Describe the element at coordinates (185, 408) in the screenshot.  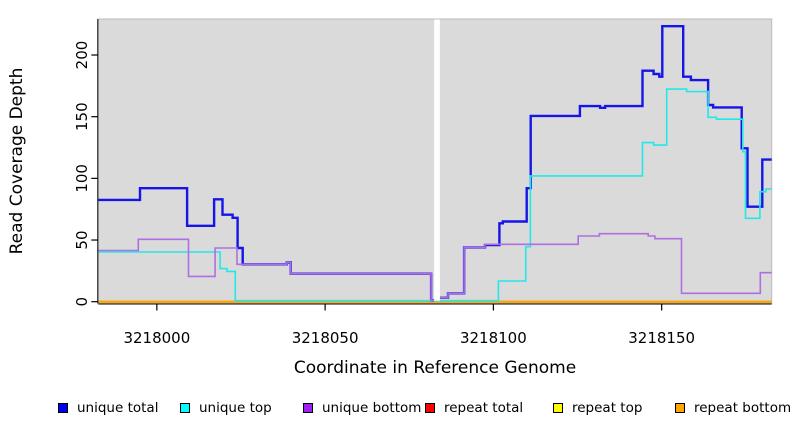
I see `legend-swatch-unique-top` at that location.